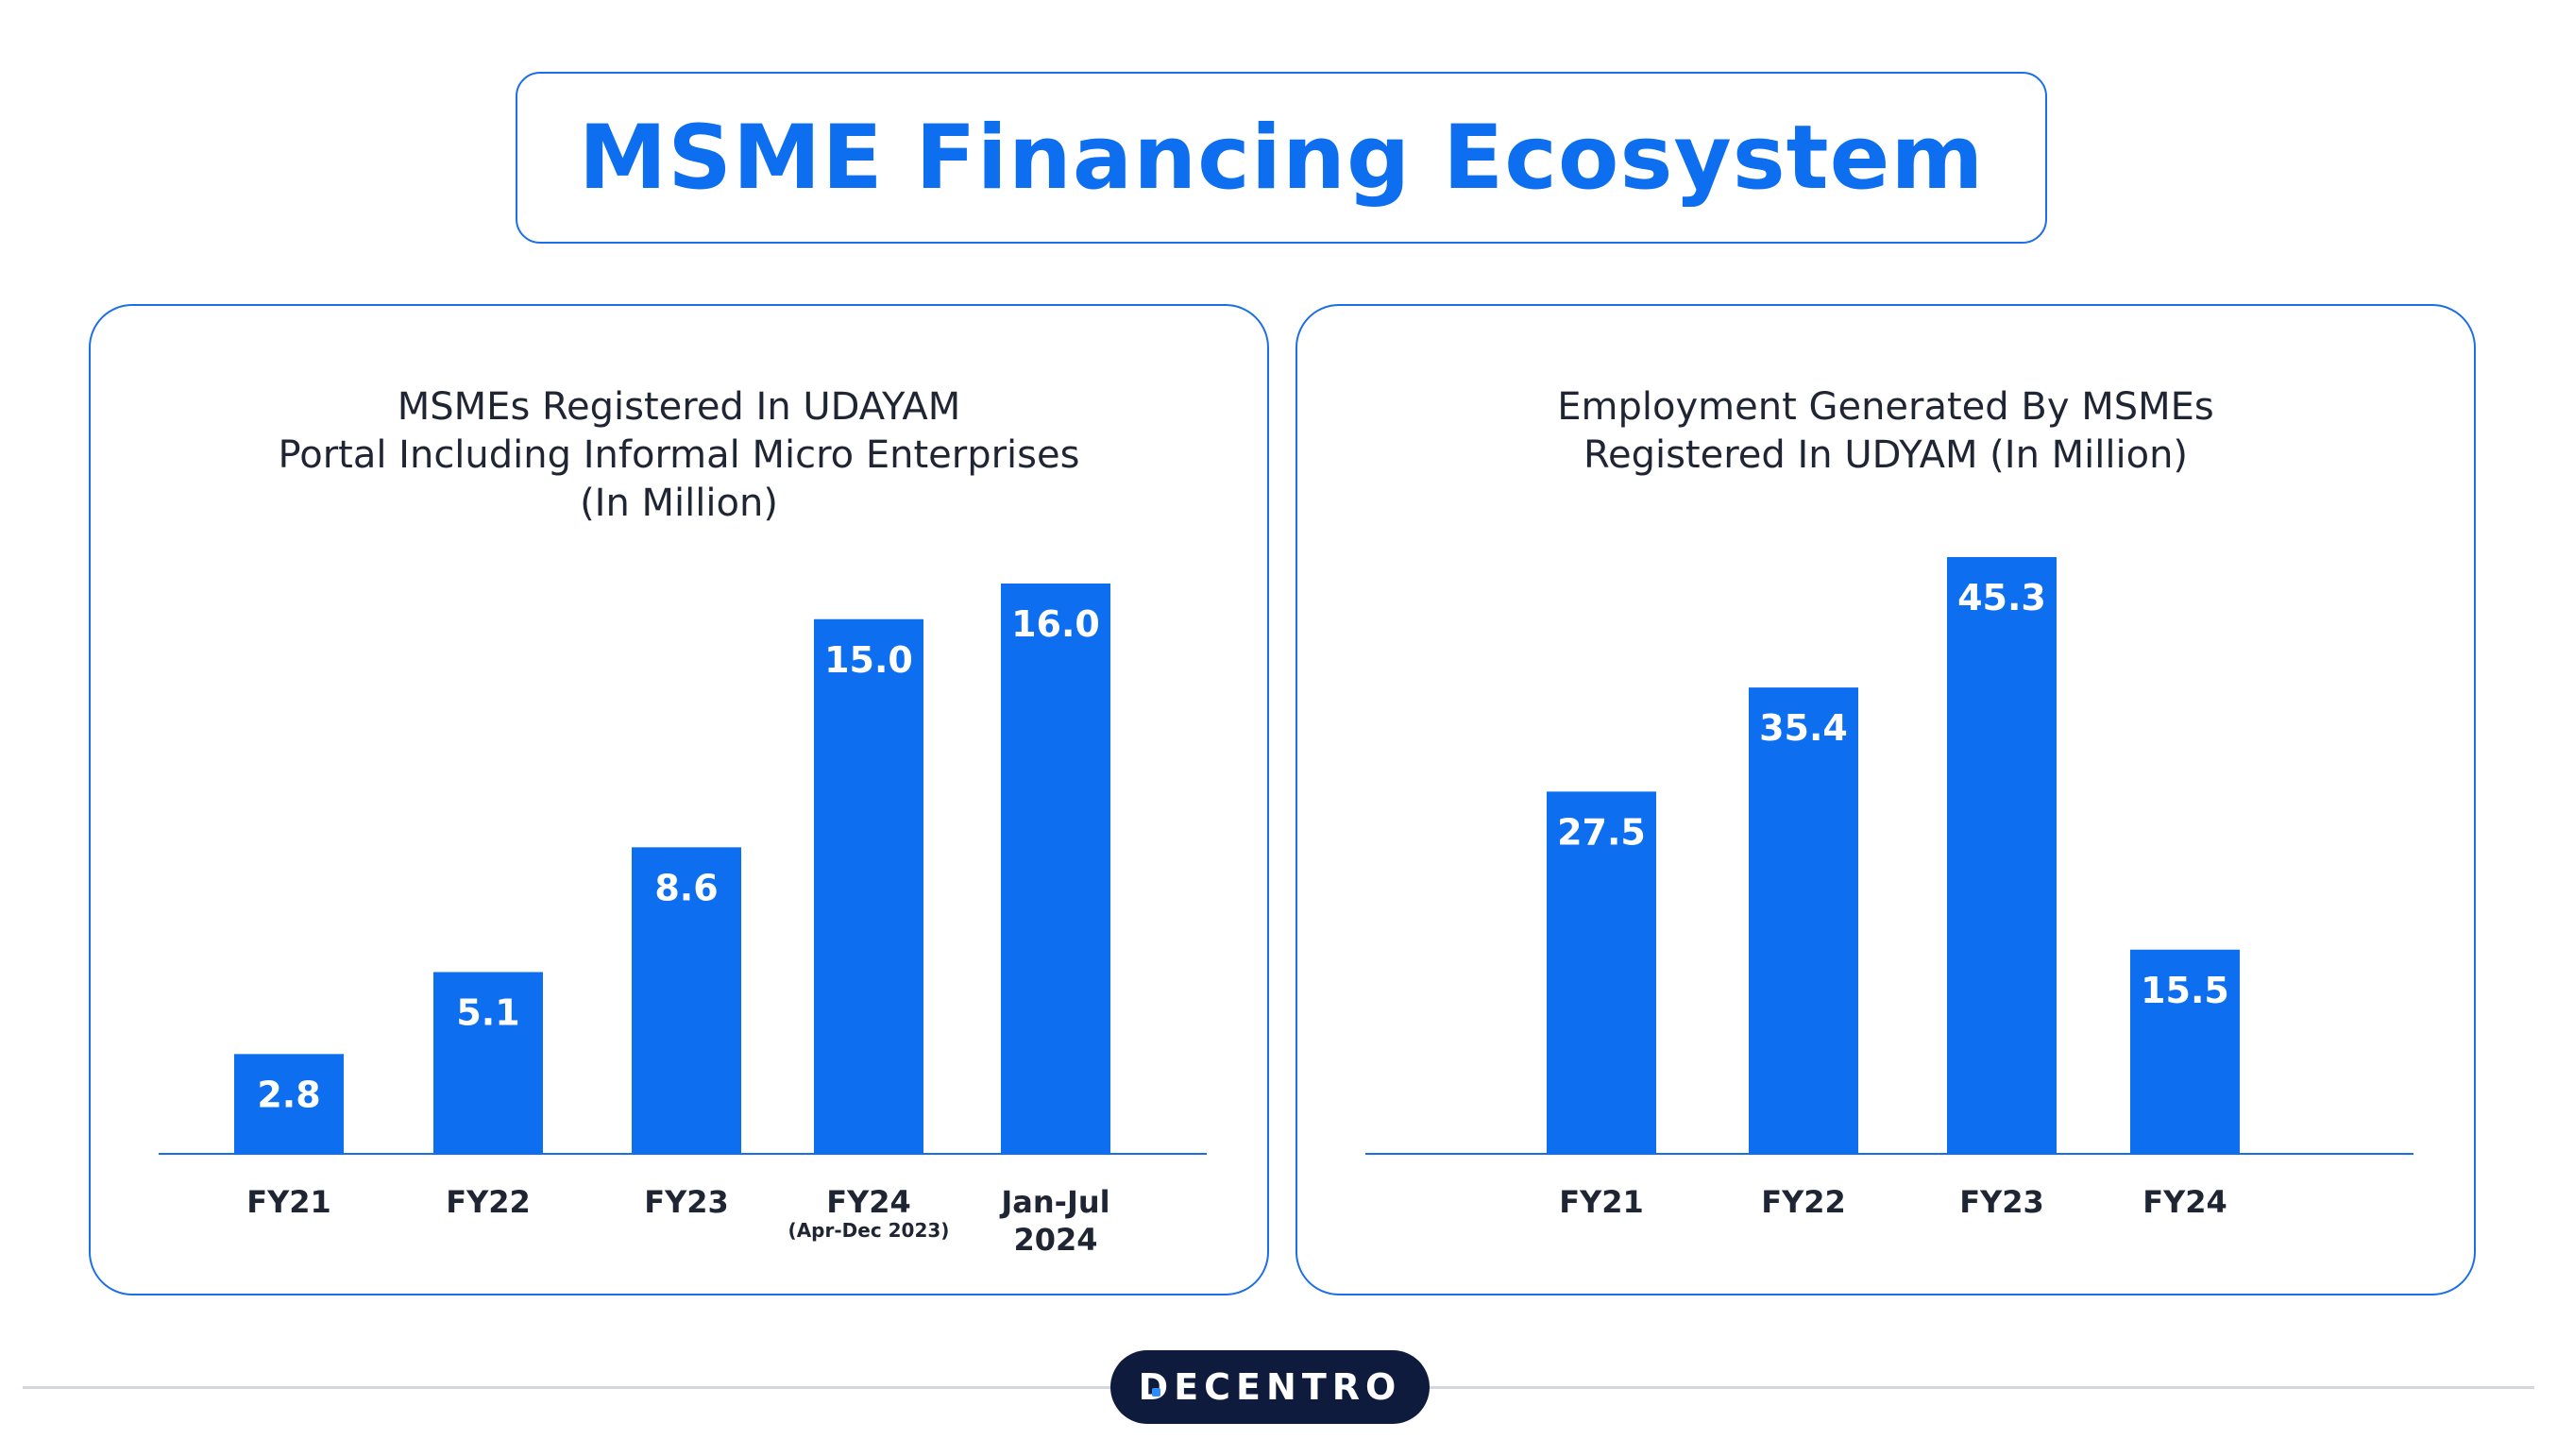 The width and height of the screenshot is (2557, 1456). Describe the element at coordinates (686, 887) in the screenshot. I see `data-label: 8.6` at that location.